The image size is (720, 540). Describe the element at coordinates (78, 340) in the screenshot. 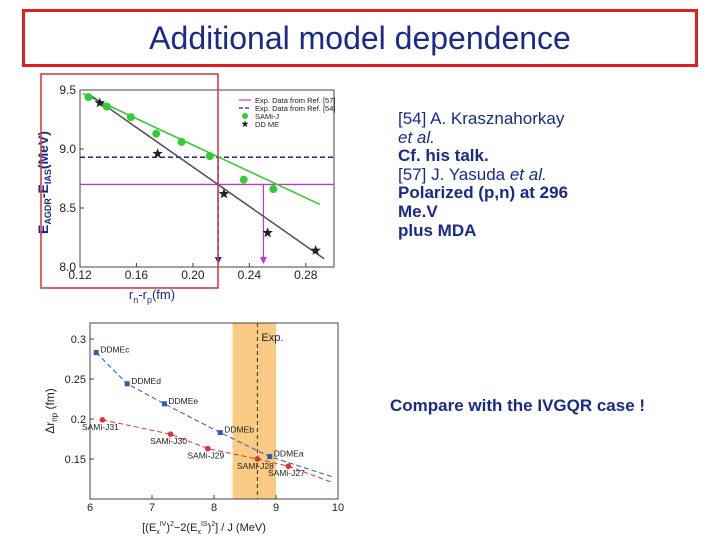

I see `y-tick-label: 0.3` at that location.